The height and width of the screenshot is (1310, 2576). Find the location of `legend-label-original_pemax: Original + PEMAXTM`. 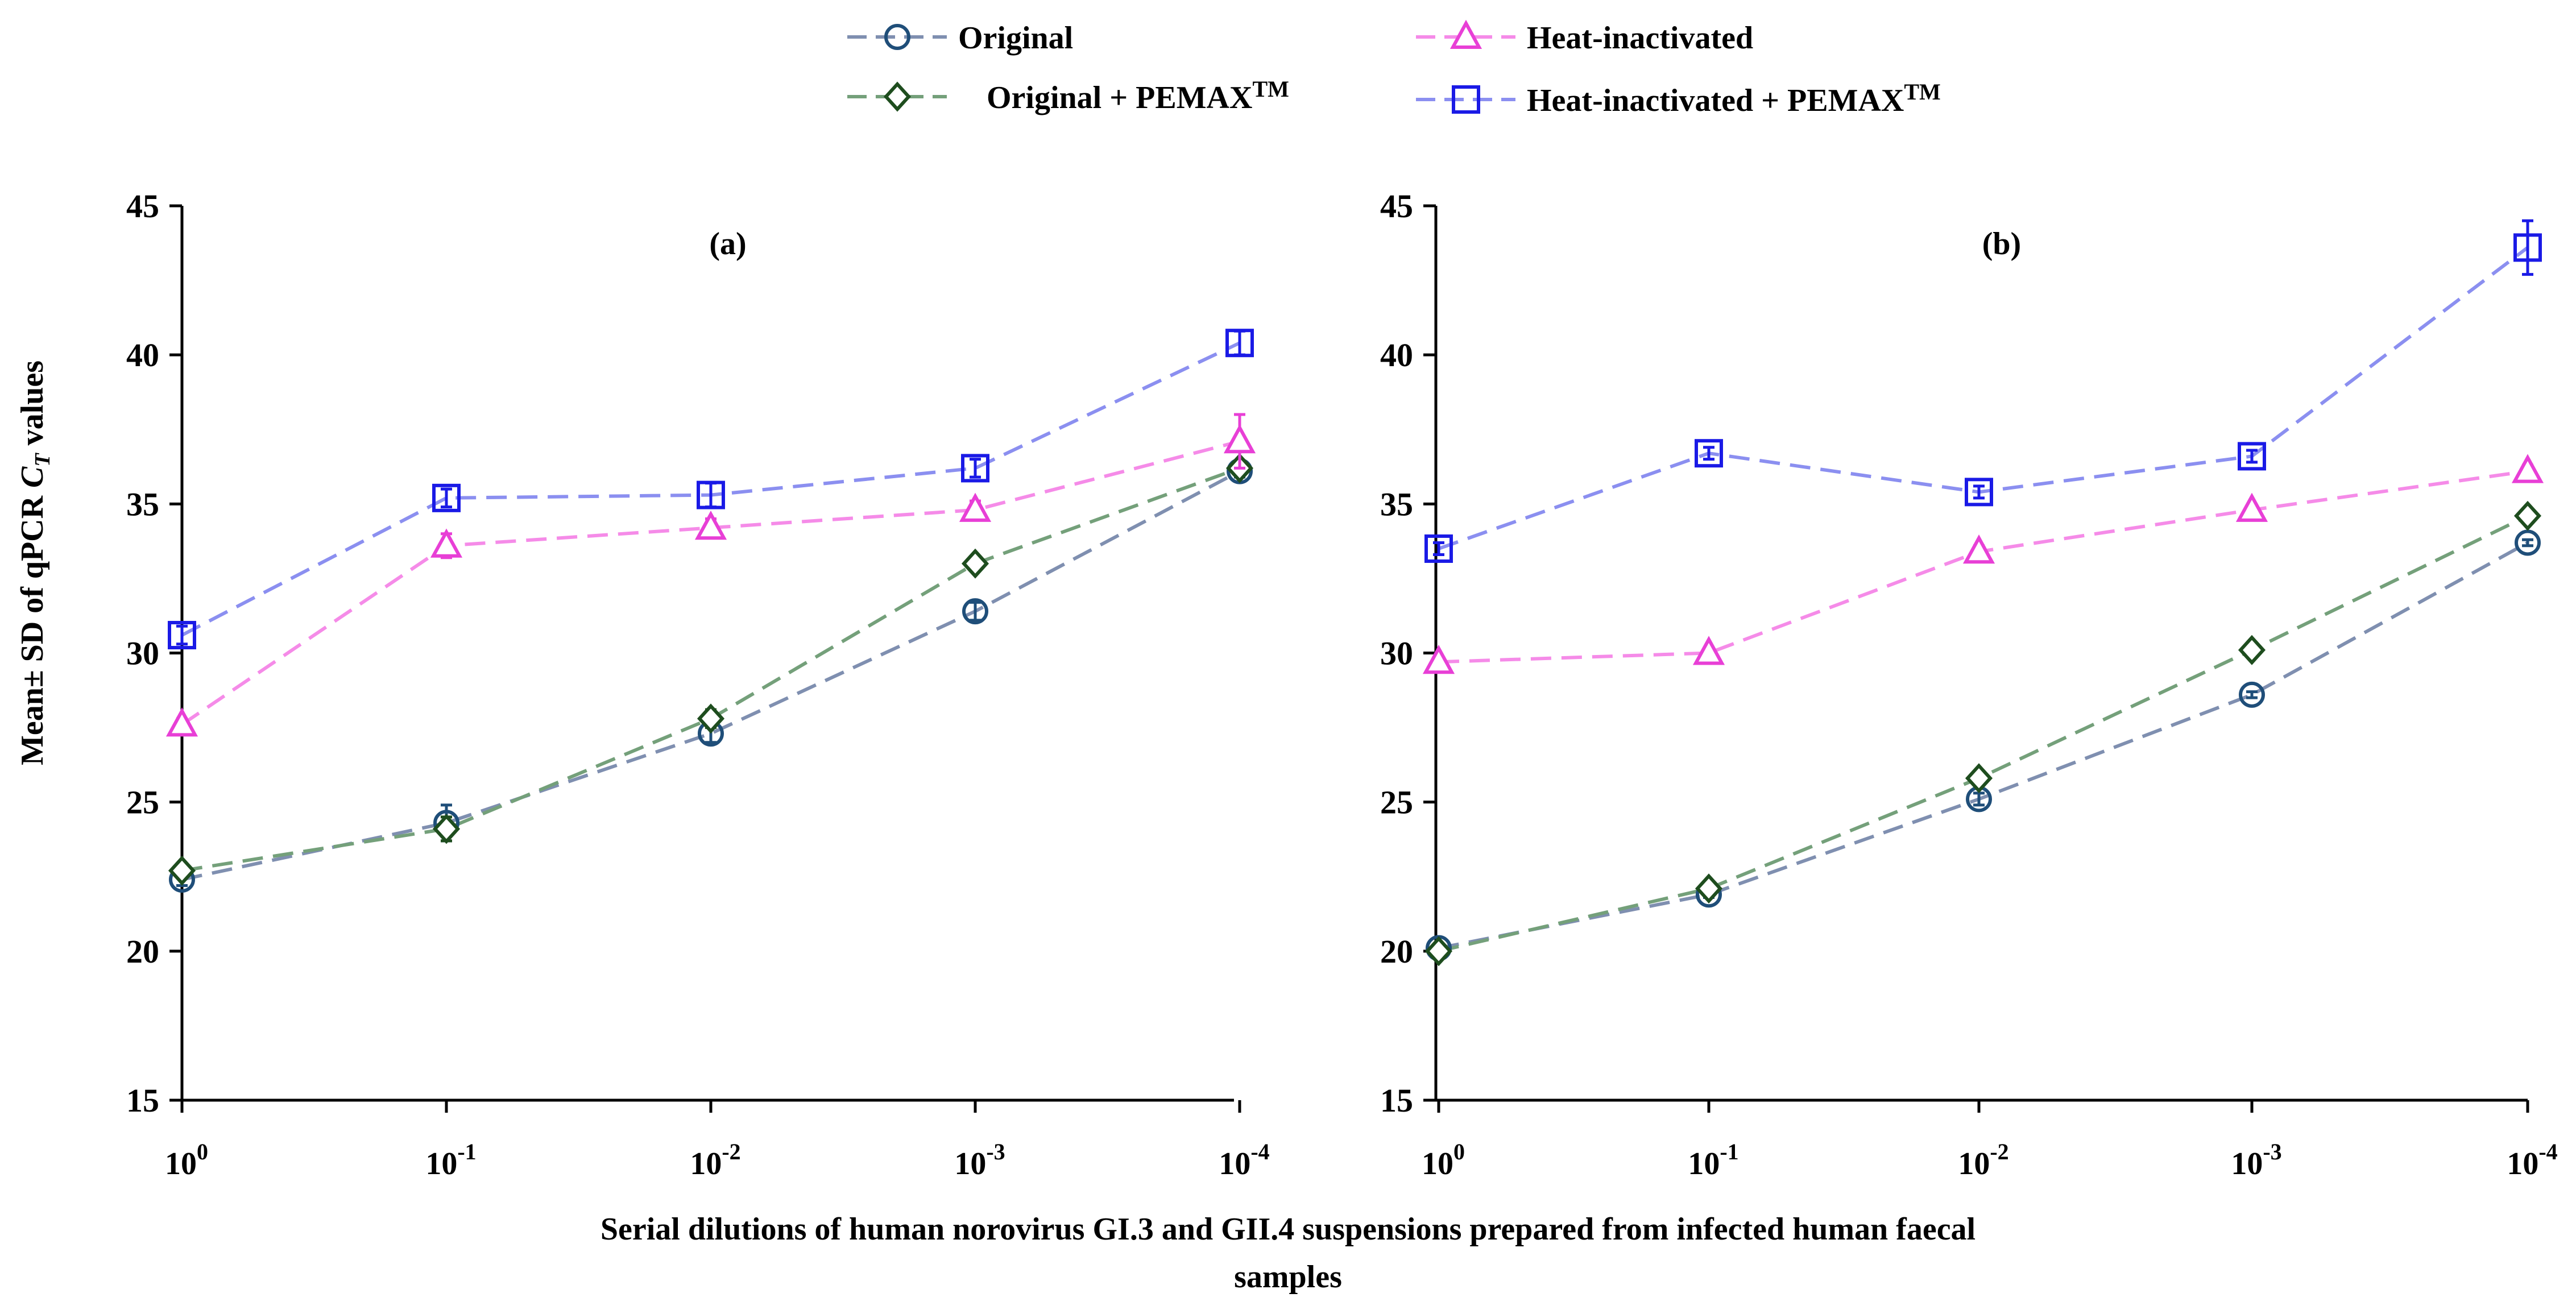

legend-label-original_pemax: Original + PEMAXTM is located at coordinates (1138, 95).